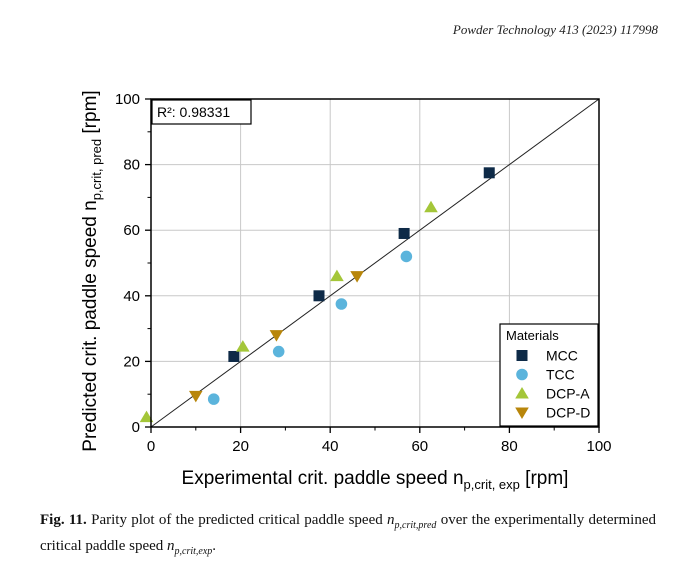 The width and height of the screenshot is (696, 578). Describe the element at coordinates (555, 29) in the screenshot. I see `journal-header: Powder Technology 413 (2023) 117998` at that location.